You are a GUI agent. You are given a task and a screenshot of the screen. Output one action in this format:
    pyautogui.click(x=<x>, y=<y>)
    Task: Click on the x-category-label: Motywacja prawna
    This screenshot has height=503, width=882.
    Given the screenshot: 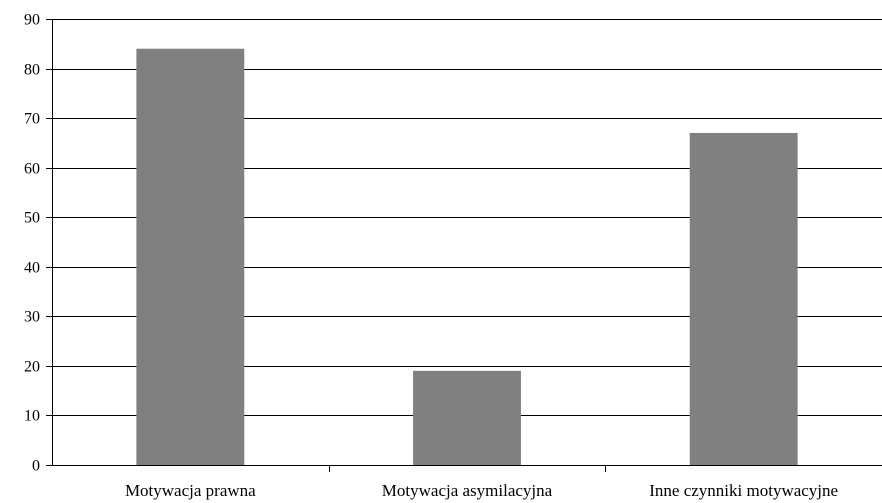 What is the action you would take?
    pyautogui.click(x=190, y=490)
    